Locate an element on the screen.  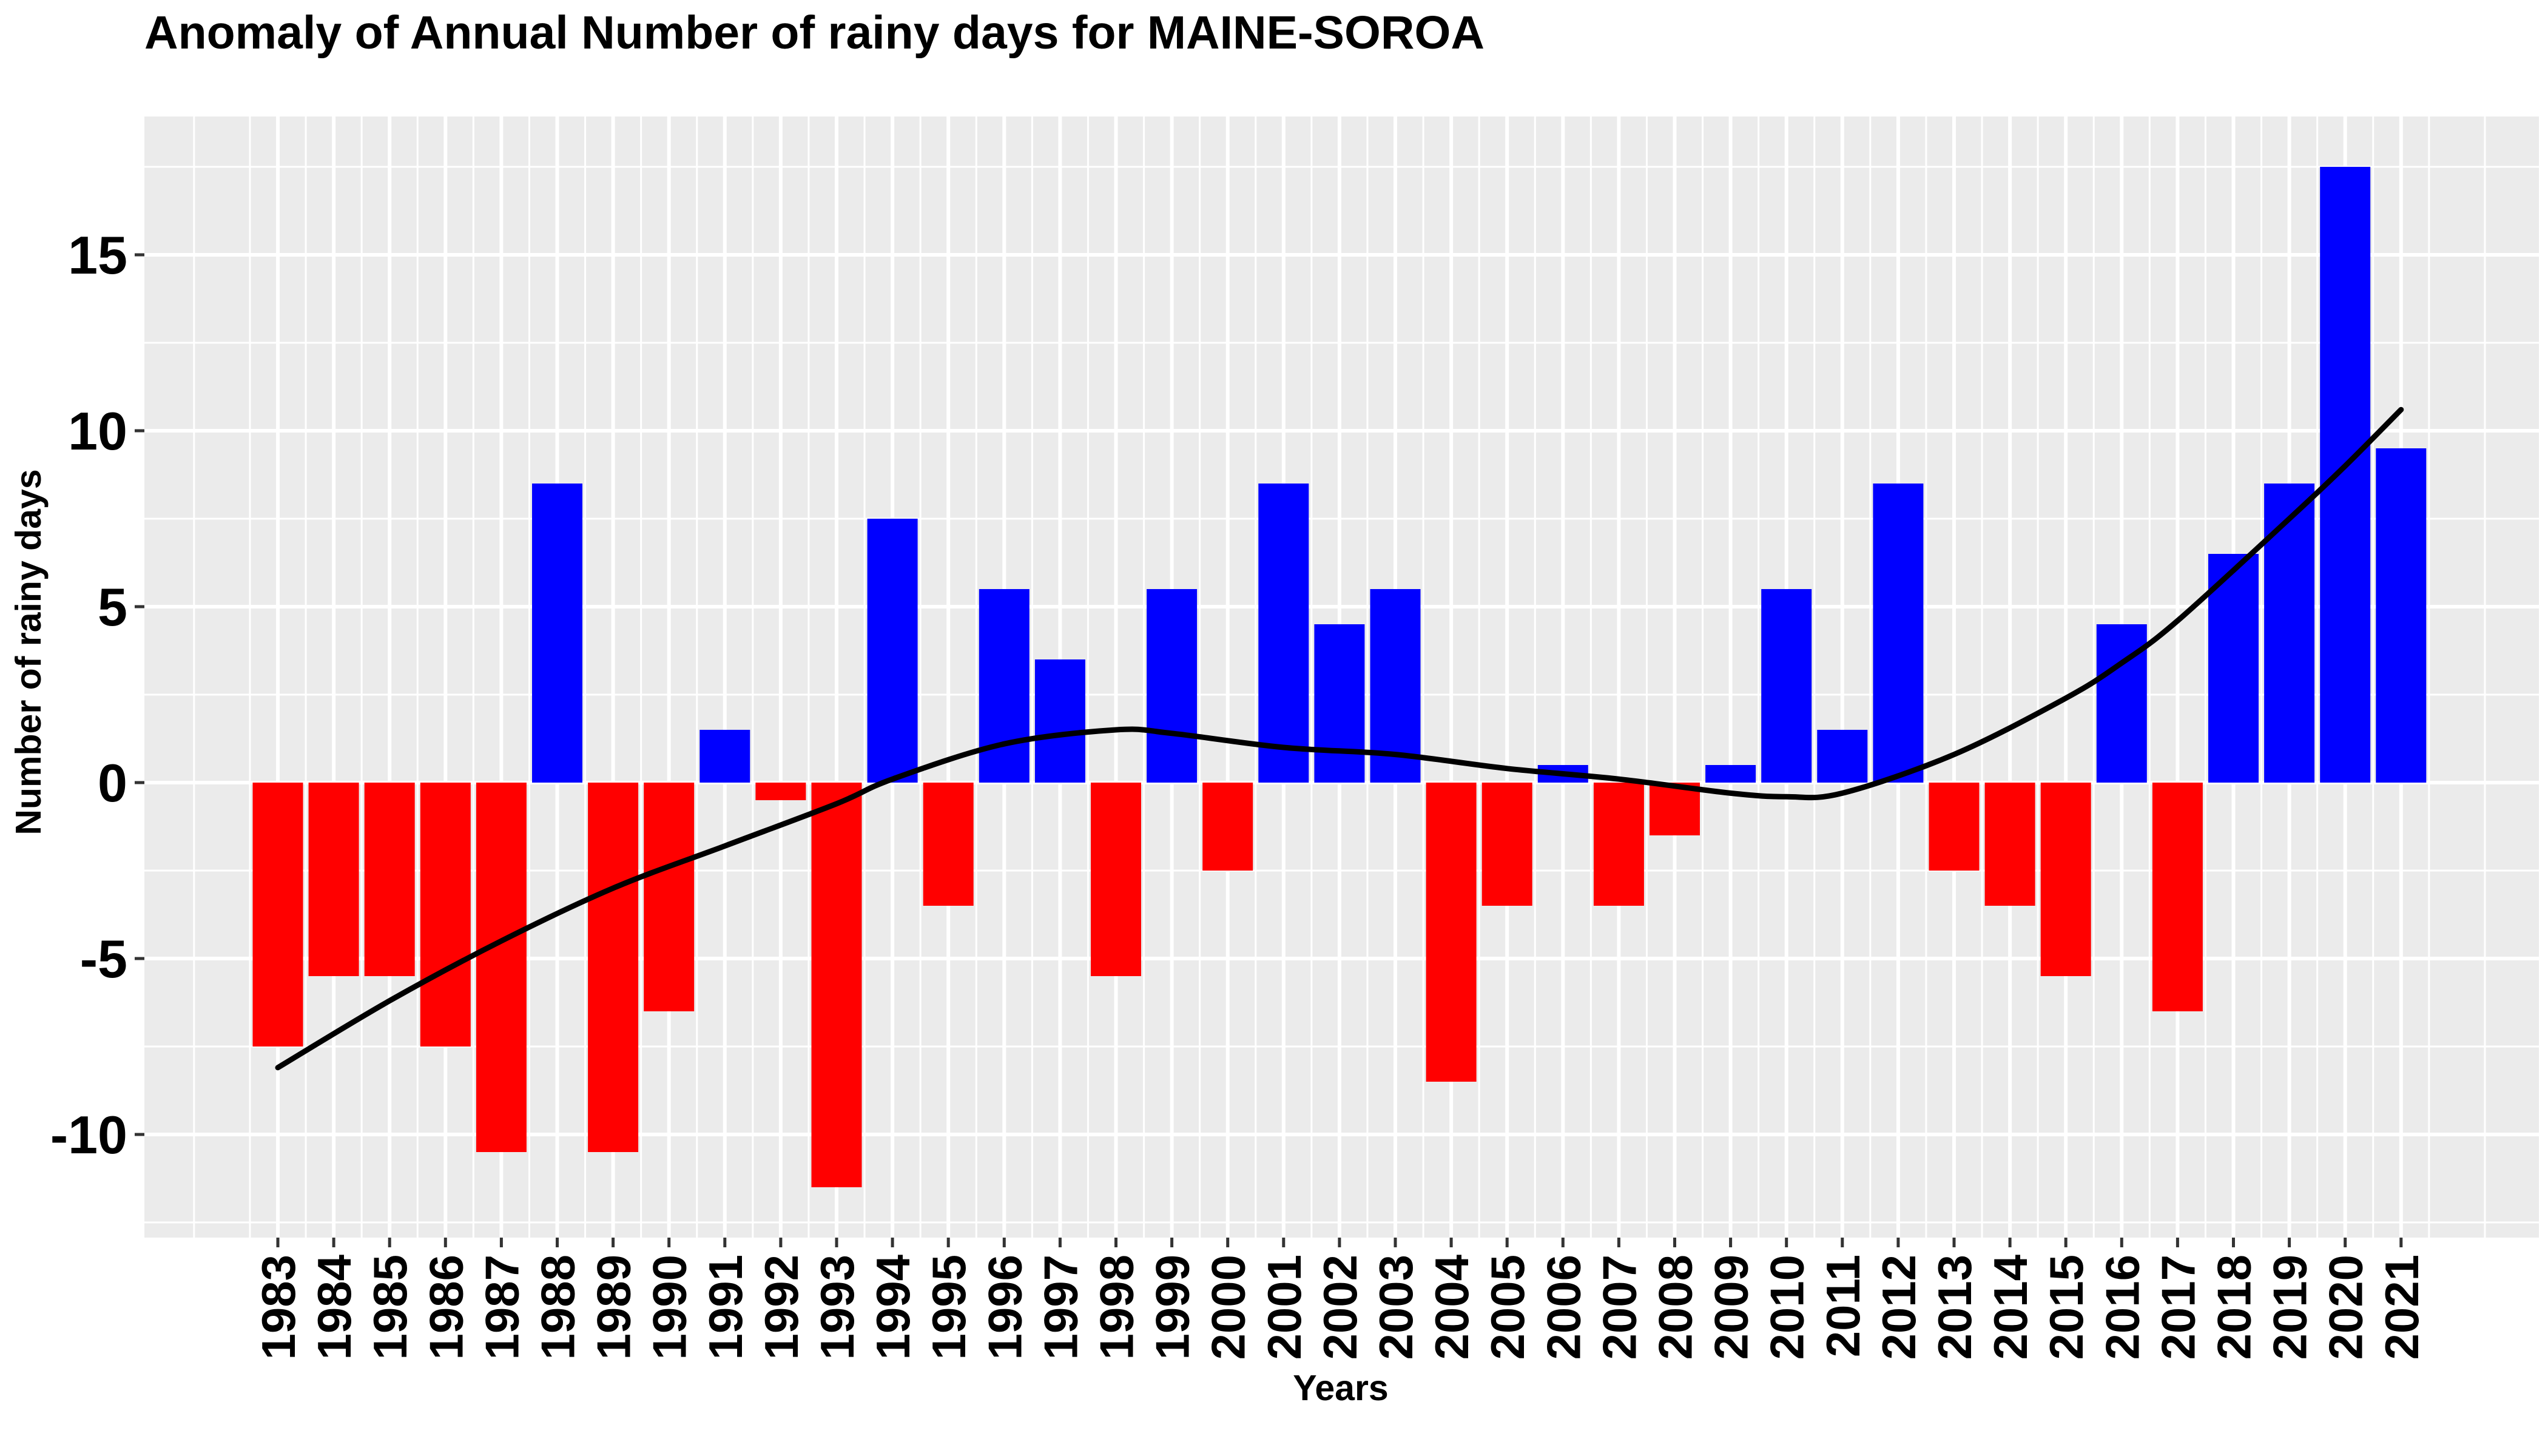
bar-2003 is located at coordinates (1395, 686).